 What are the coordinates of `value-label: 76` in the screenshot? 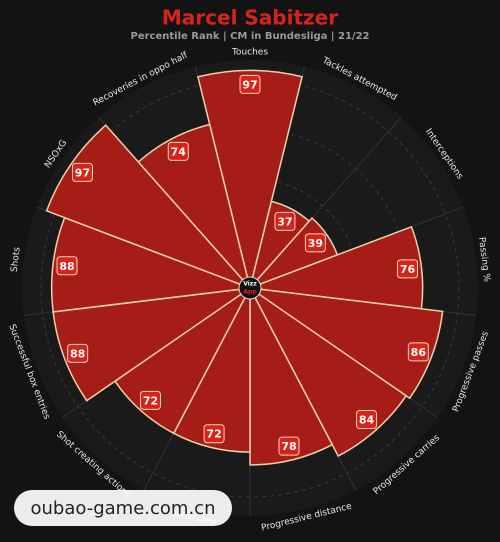 It's located at (408, 269).